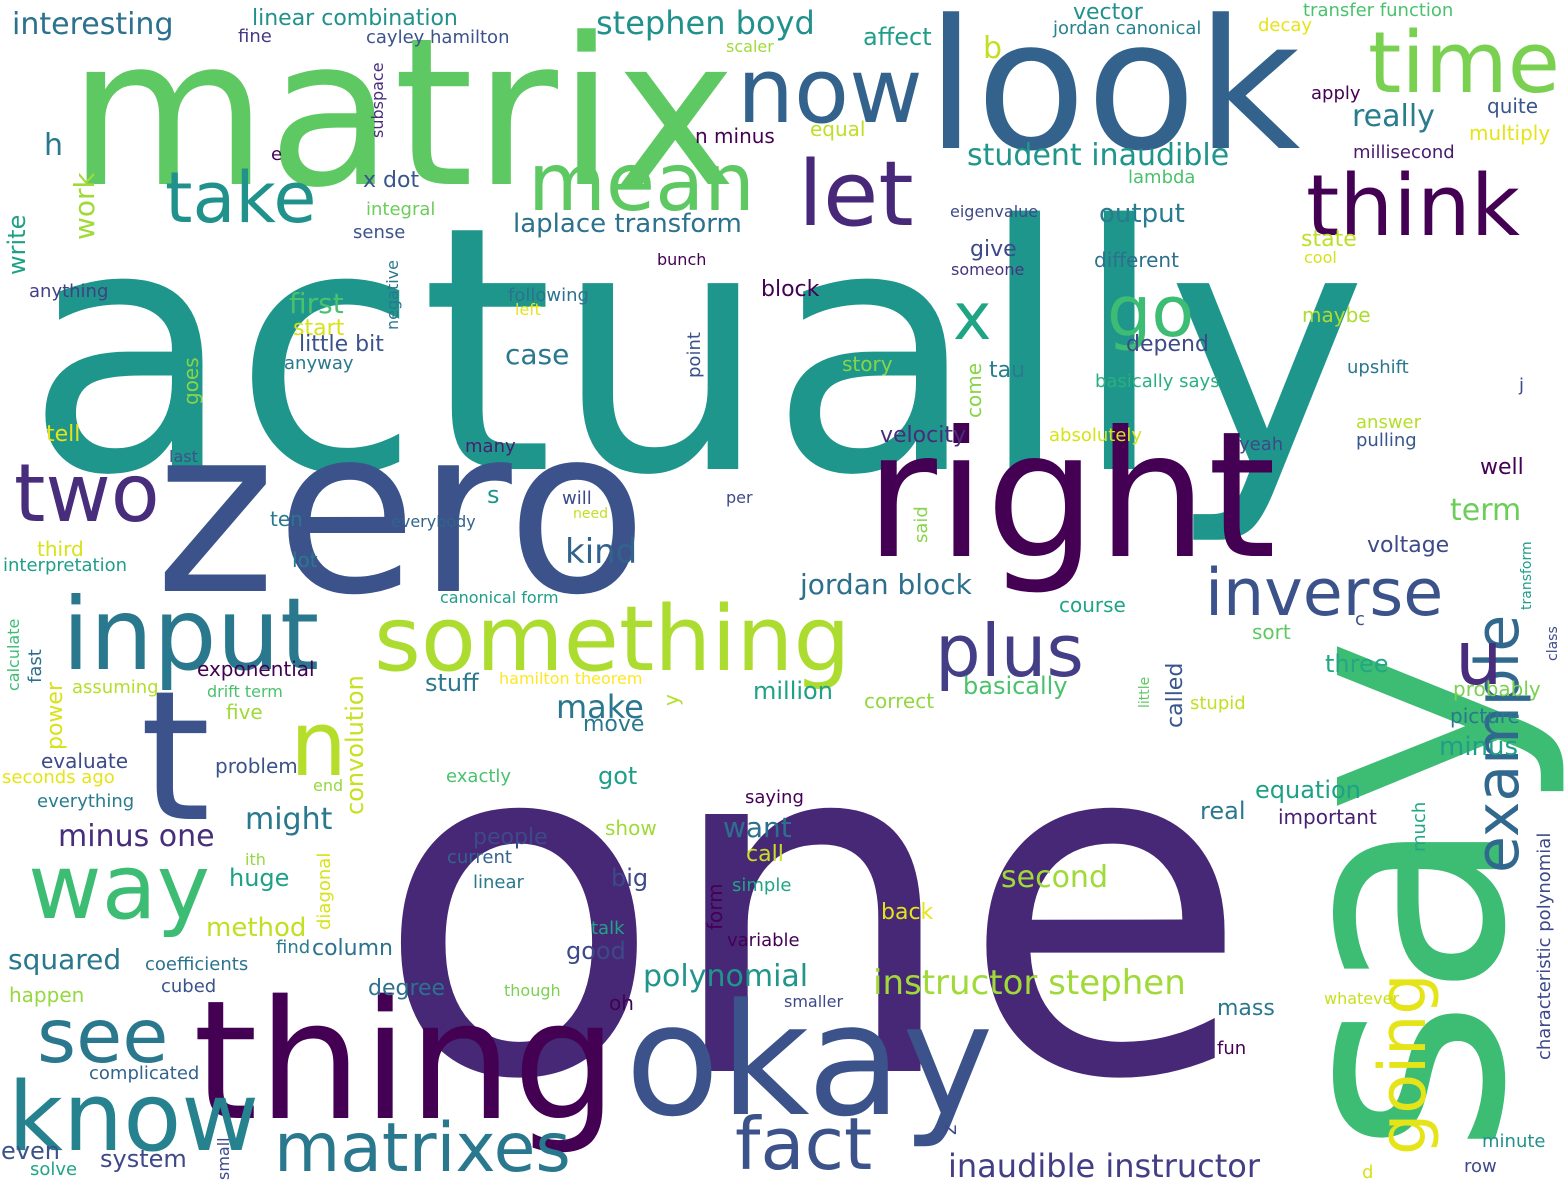 The image size is (1568, 1185). What do you see at coordinates (630, 878) in the screenshot?
I see `word-big: big` at bounding box center [630, 878].